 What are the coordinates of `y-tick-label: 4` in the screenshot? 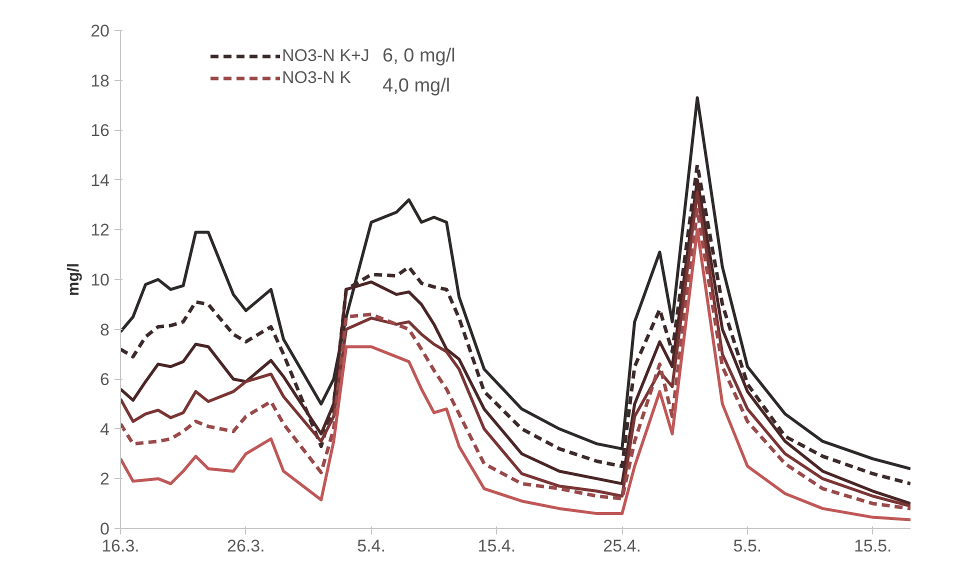 It's located at (105, 429).